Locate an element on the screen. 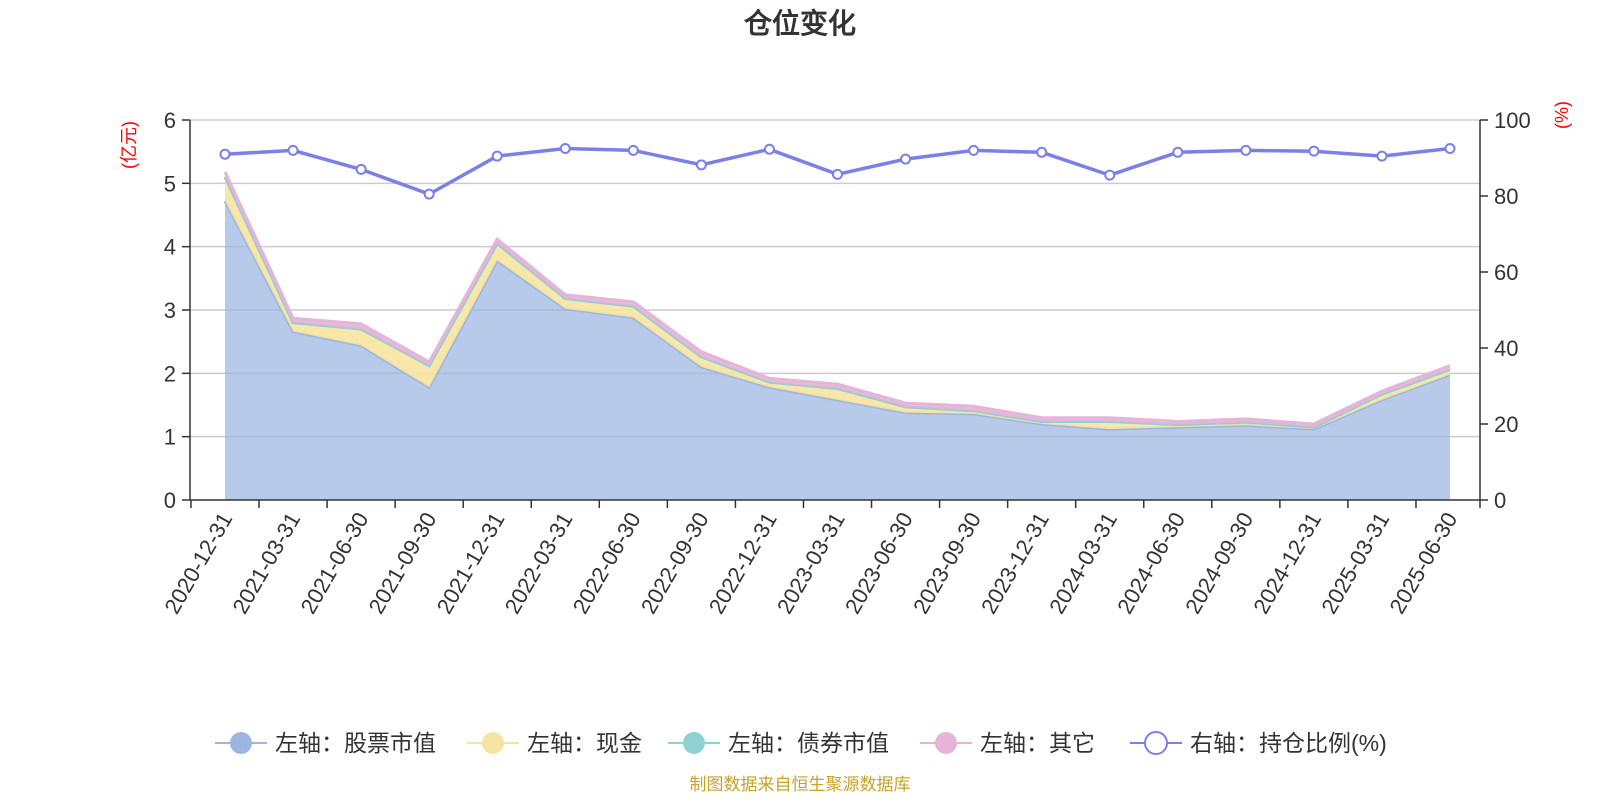  x-tick-label: 2023-09-30 is located at coordinates (947, 563).